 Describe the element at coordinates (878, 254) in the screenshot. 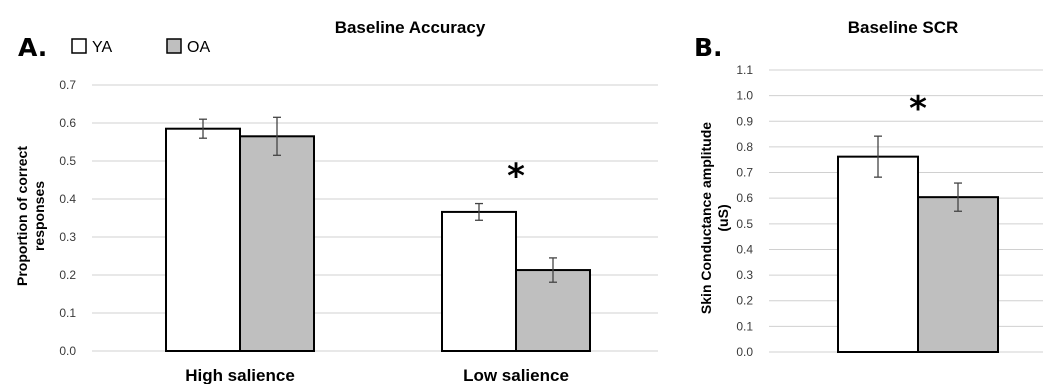

I see `bar-ya-scr` at that location.